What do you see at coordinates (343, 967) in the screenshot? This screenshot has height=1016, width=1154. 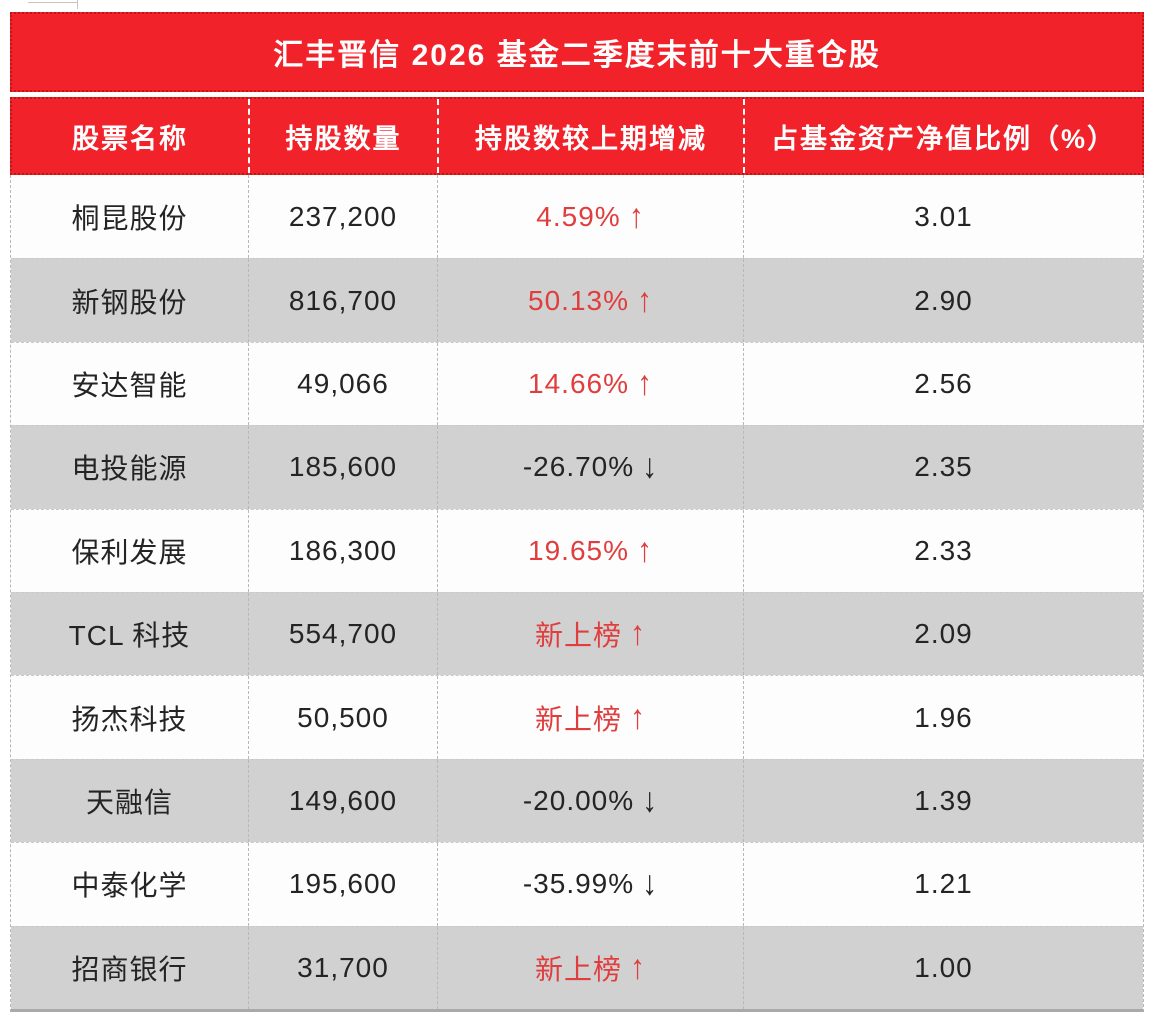 I see `shares-cell: 31,700` at bounding box center [343, 967].